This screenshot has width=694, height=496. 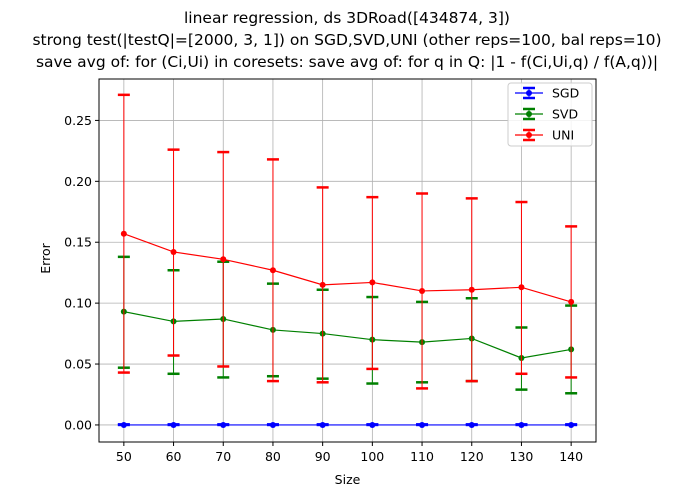 I want to click on x-tick-label: 140, so click(x=571, y=456).